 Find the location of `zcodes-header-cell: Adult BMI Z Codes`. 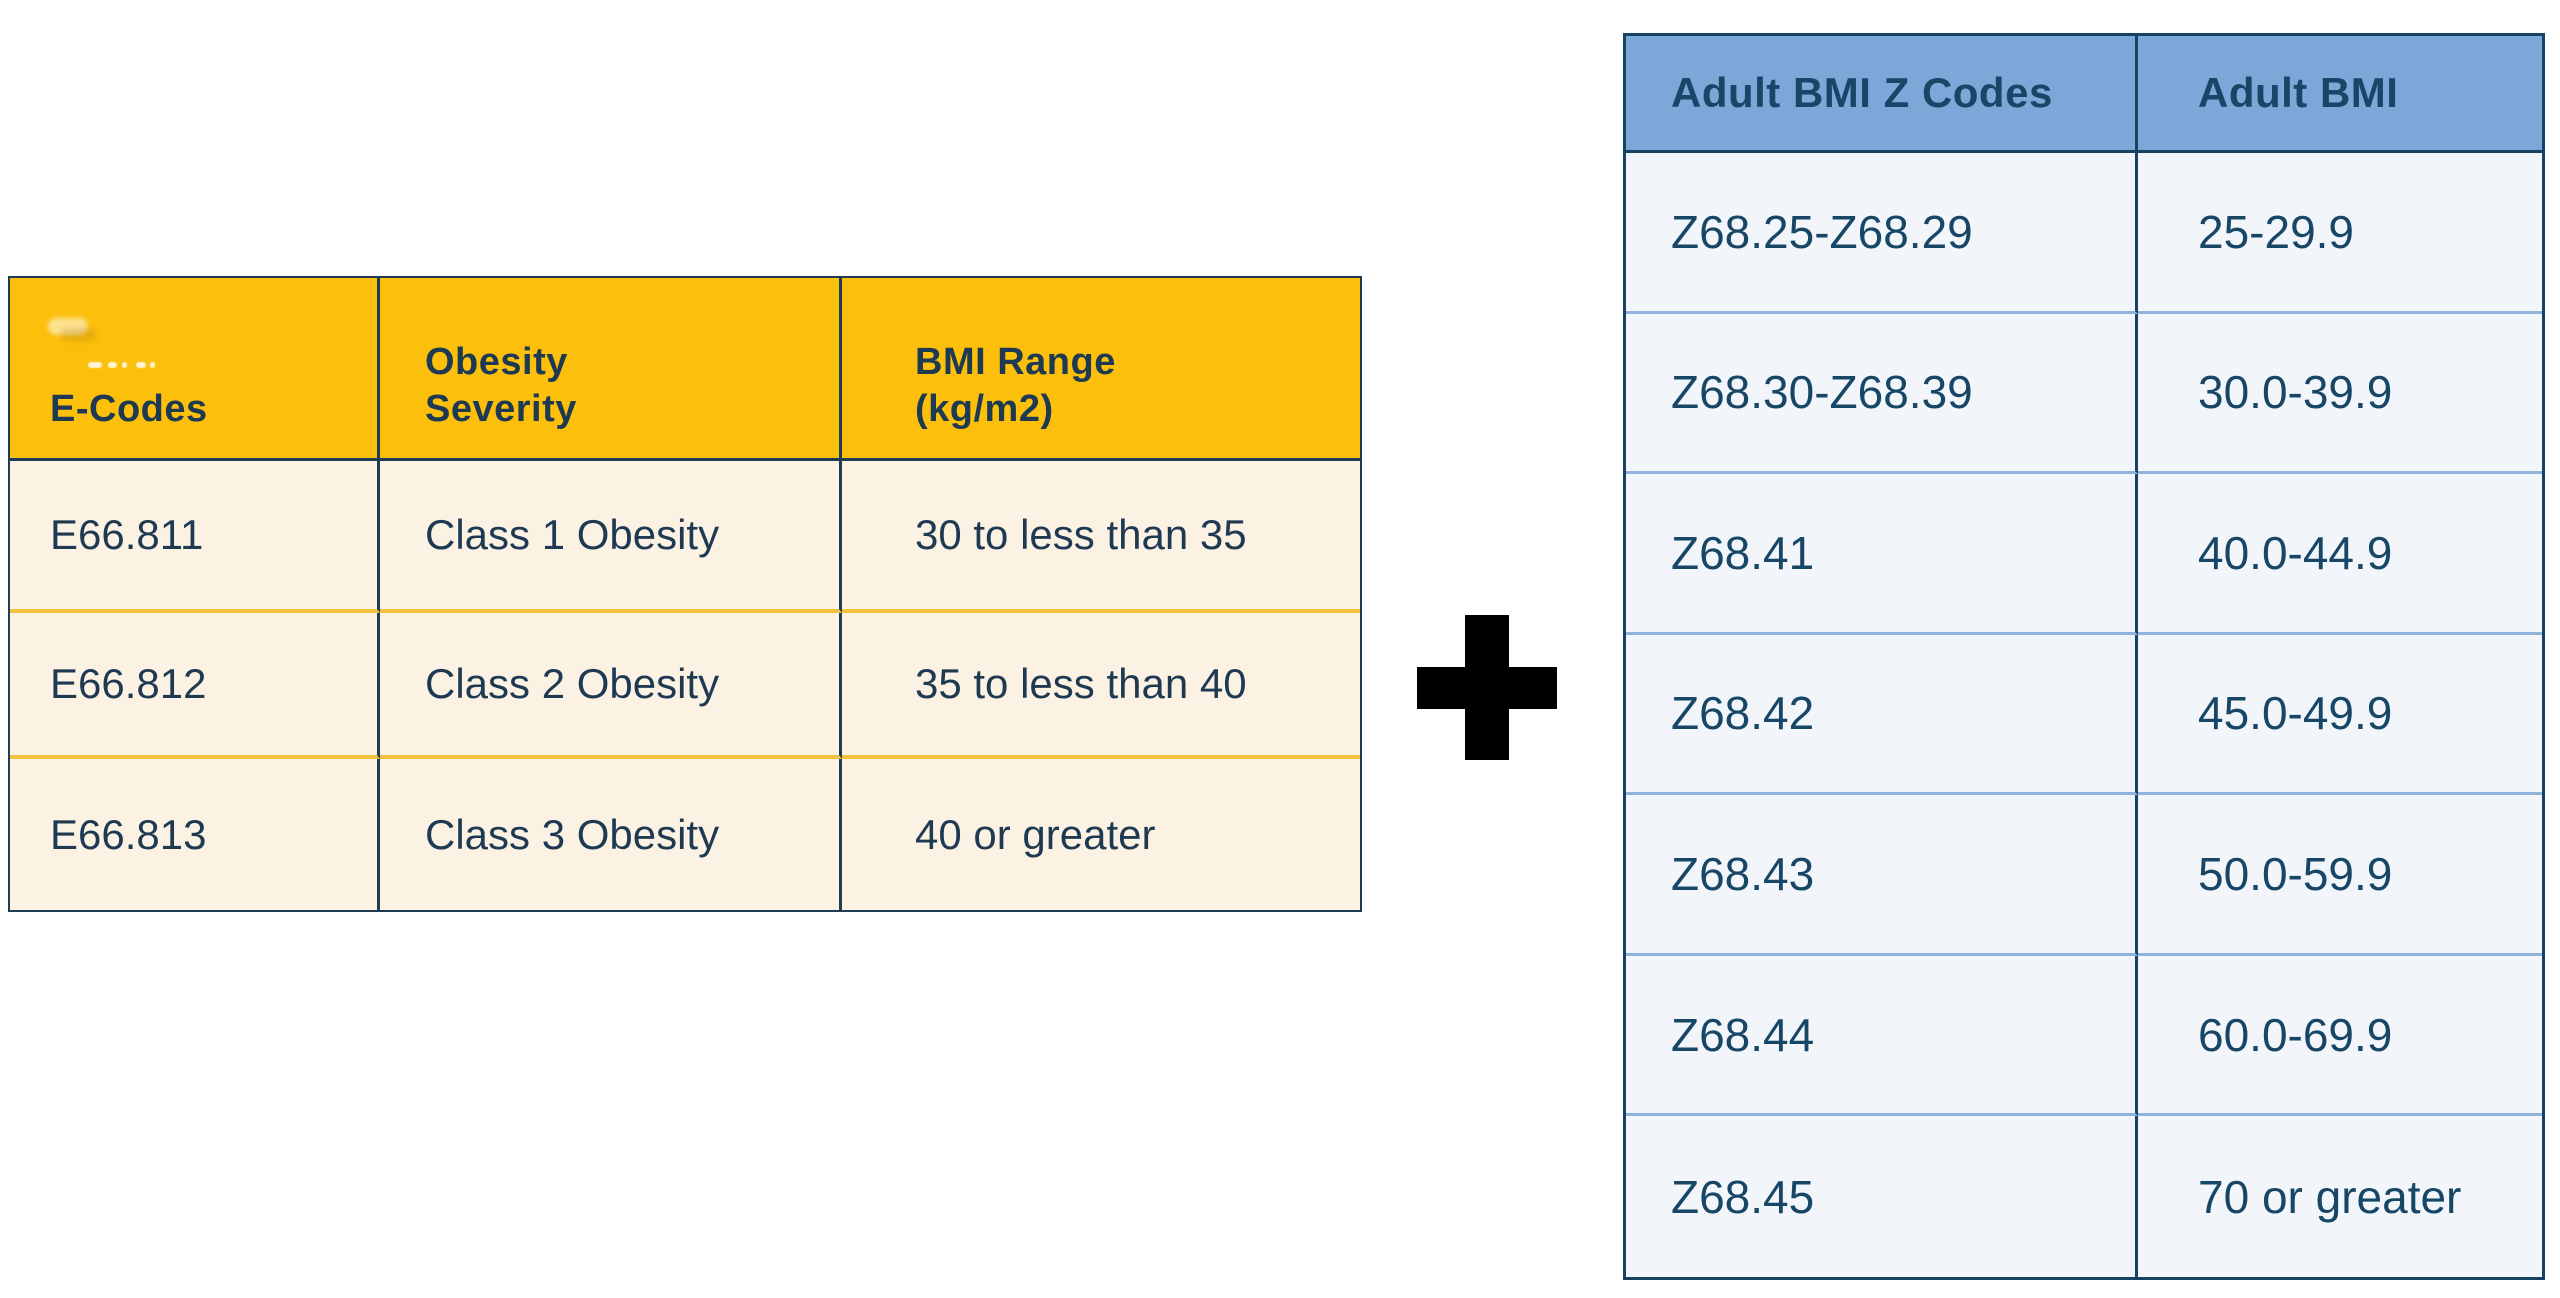

zcodes-header-cell: Adult BMI Z Codes is located at coordinates (1882, 94).